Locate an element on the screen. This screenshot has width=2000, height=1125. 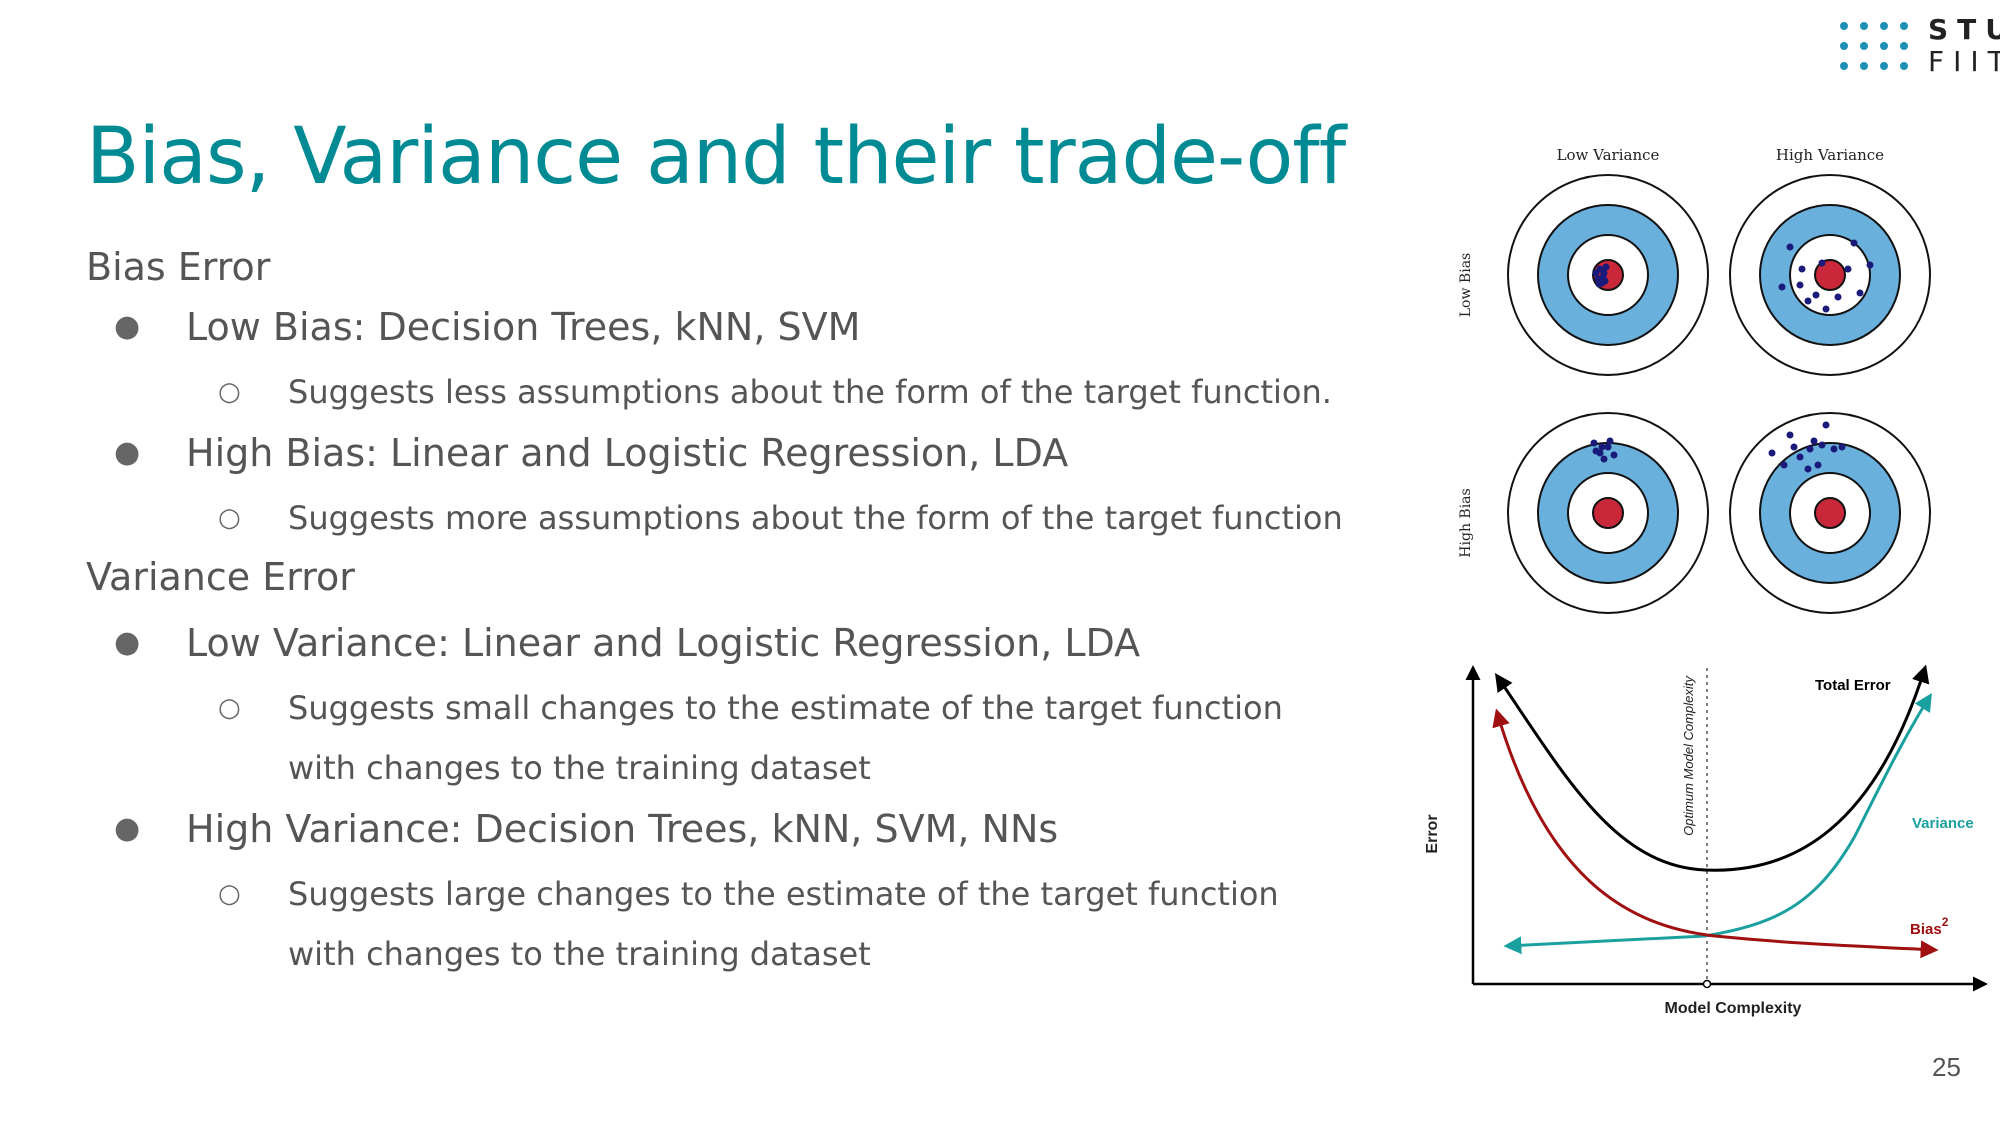
y-axis-label: Error is located at coordinates (1432, 833).